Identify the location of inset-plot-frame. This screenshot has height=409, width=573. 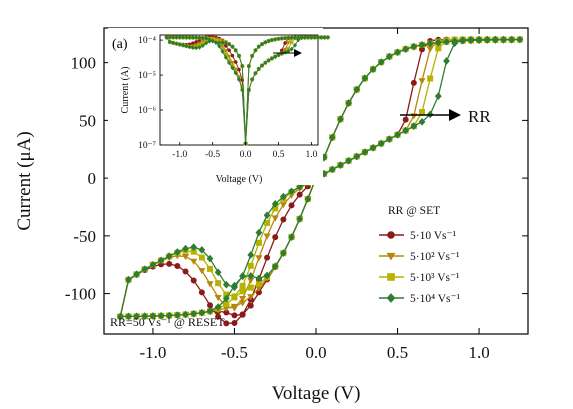
(239, 90).